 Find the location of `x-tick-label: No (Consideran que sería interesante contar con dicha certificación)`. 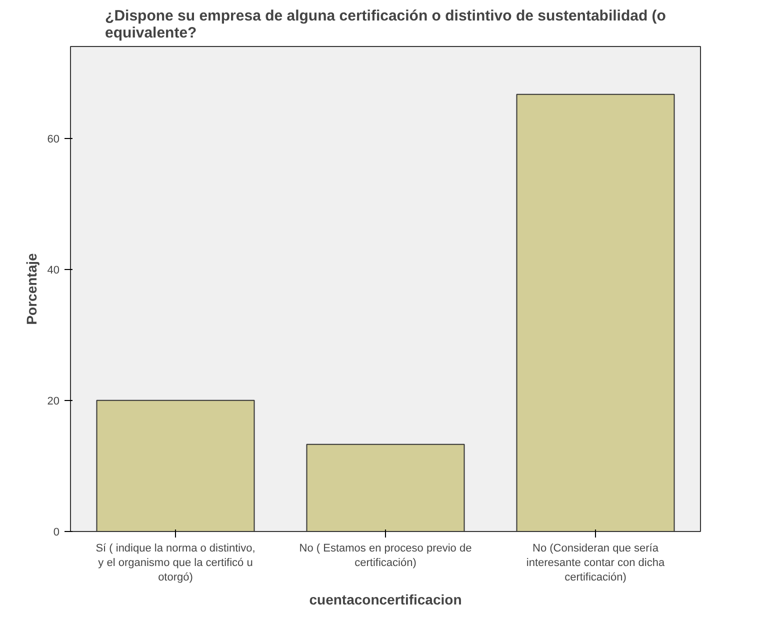

x-tick-label: No (Consideran que sería interesante contar con dicha certificación) is located at coordinates (596, 563).